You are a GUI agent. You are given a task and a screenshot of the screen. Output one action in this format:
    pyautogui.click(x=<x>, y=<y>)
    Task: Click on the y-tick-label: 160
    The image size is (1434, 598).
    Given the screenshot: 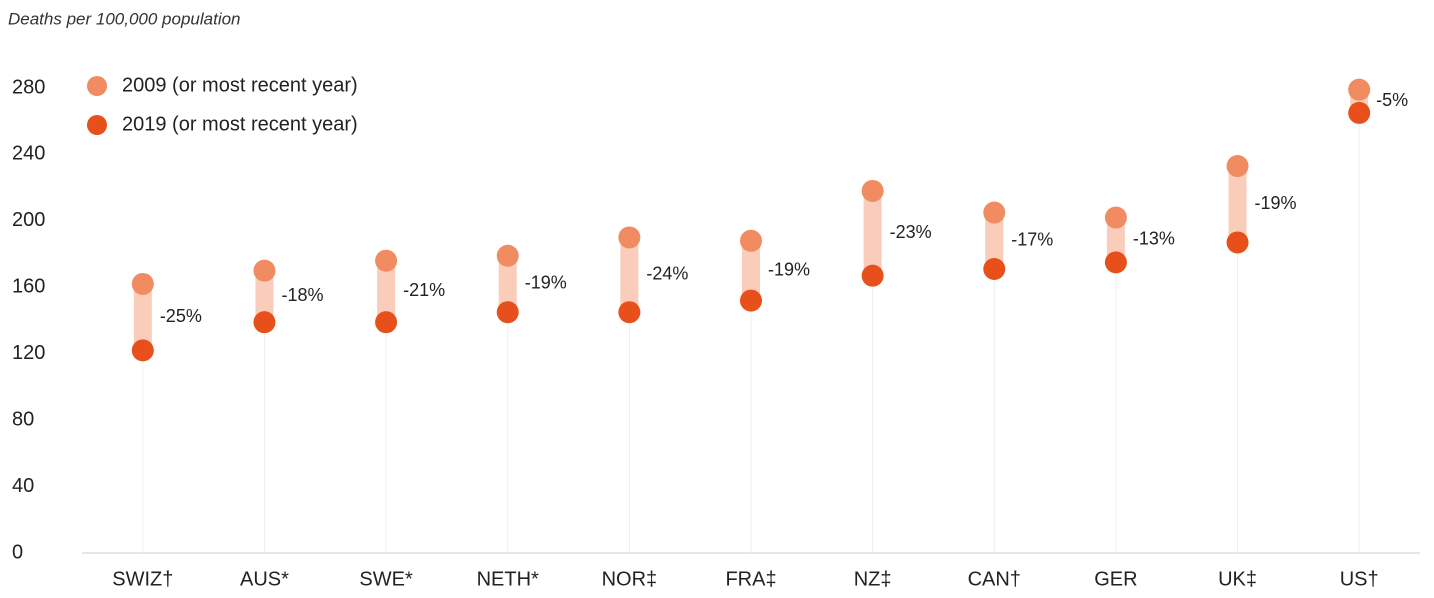 What is the action you would take?
    pyautogui.click(x=28, y=287)
    